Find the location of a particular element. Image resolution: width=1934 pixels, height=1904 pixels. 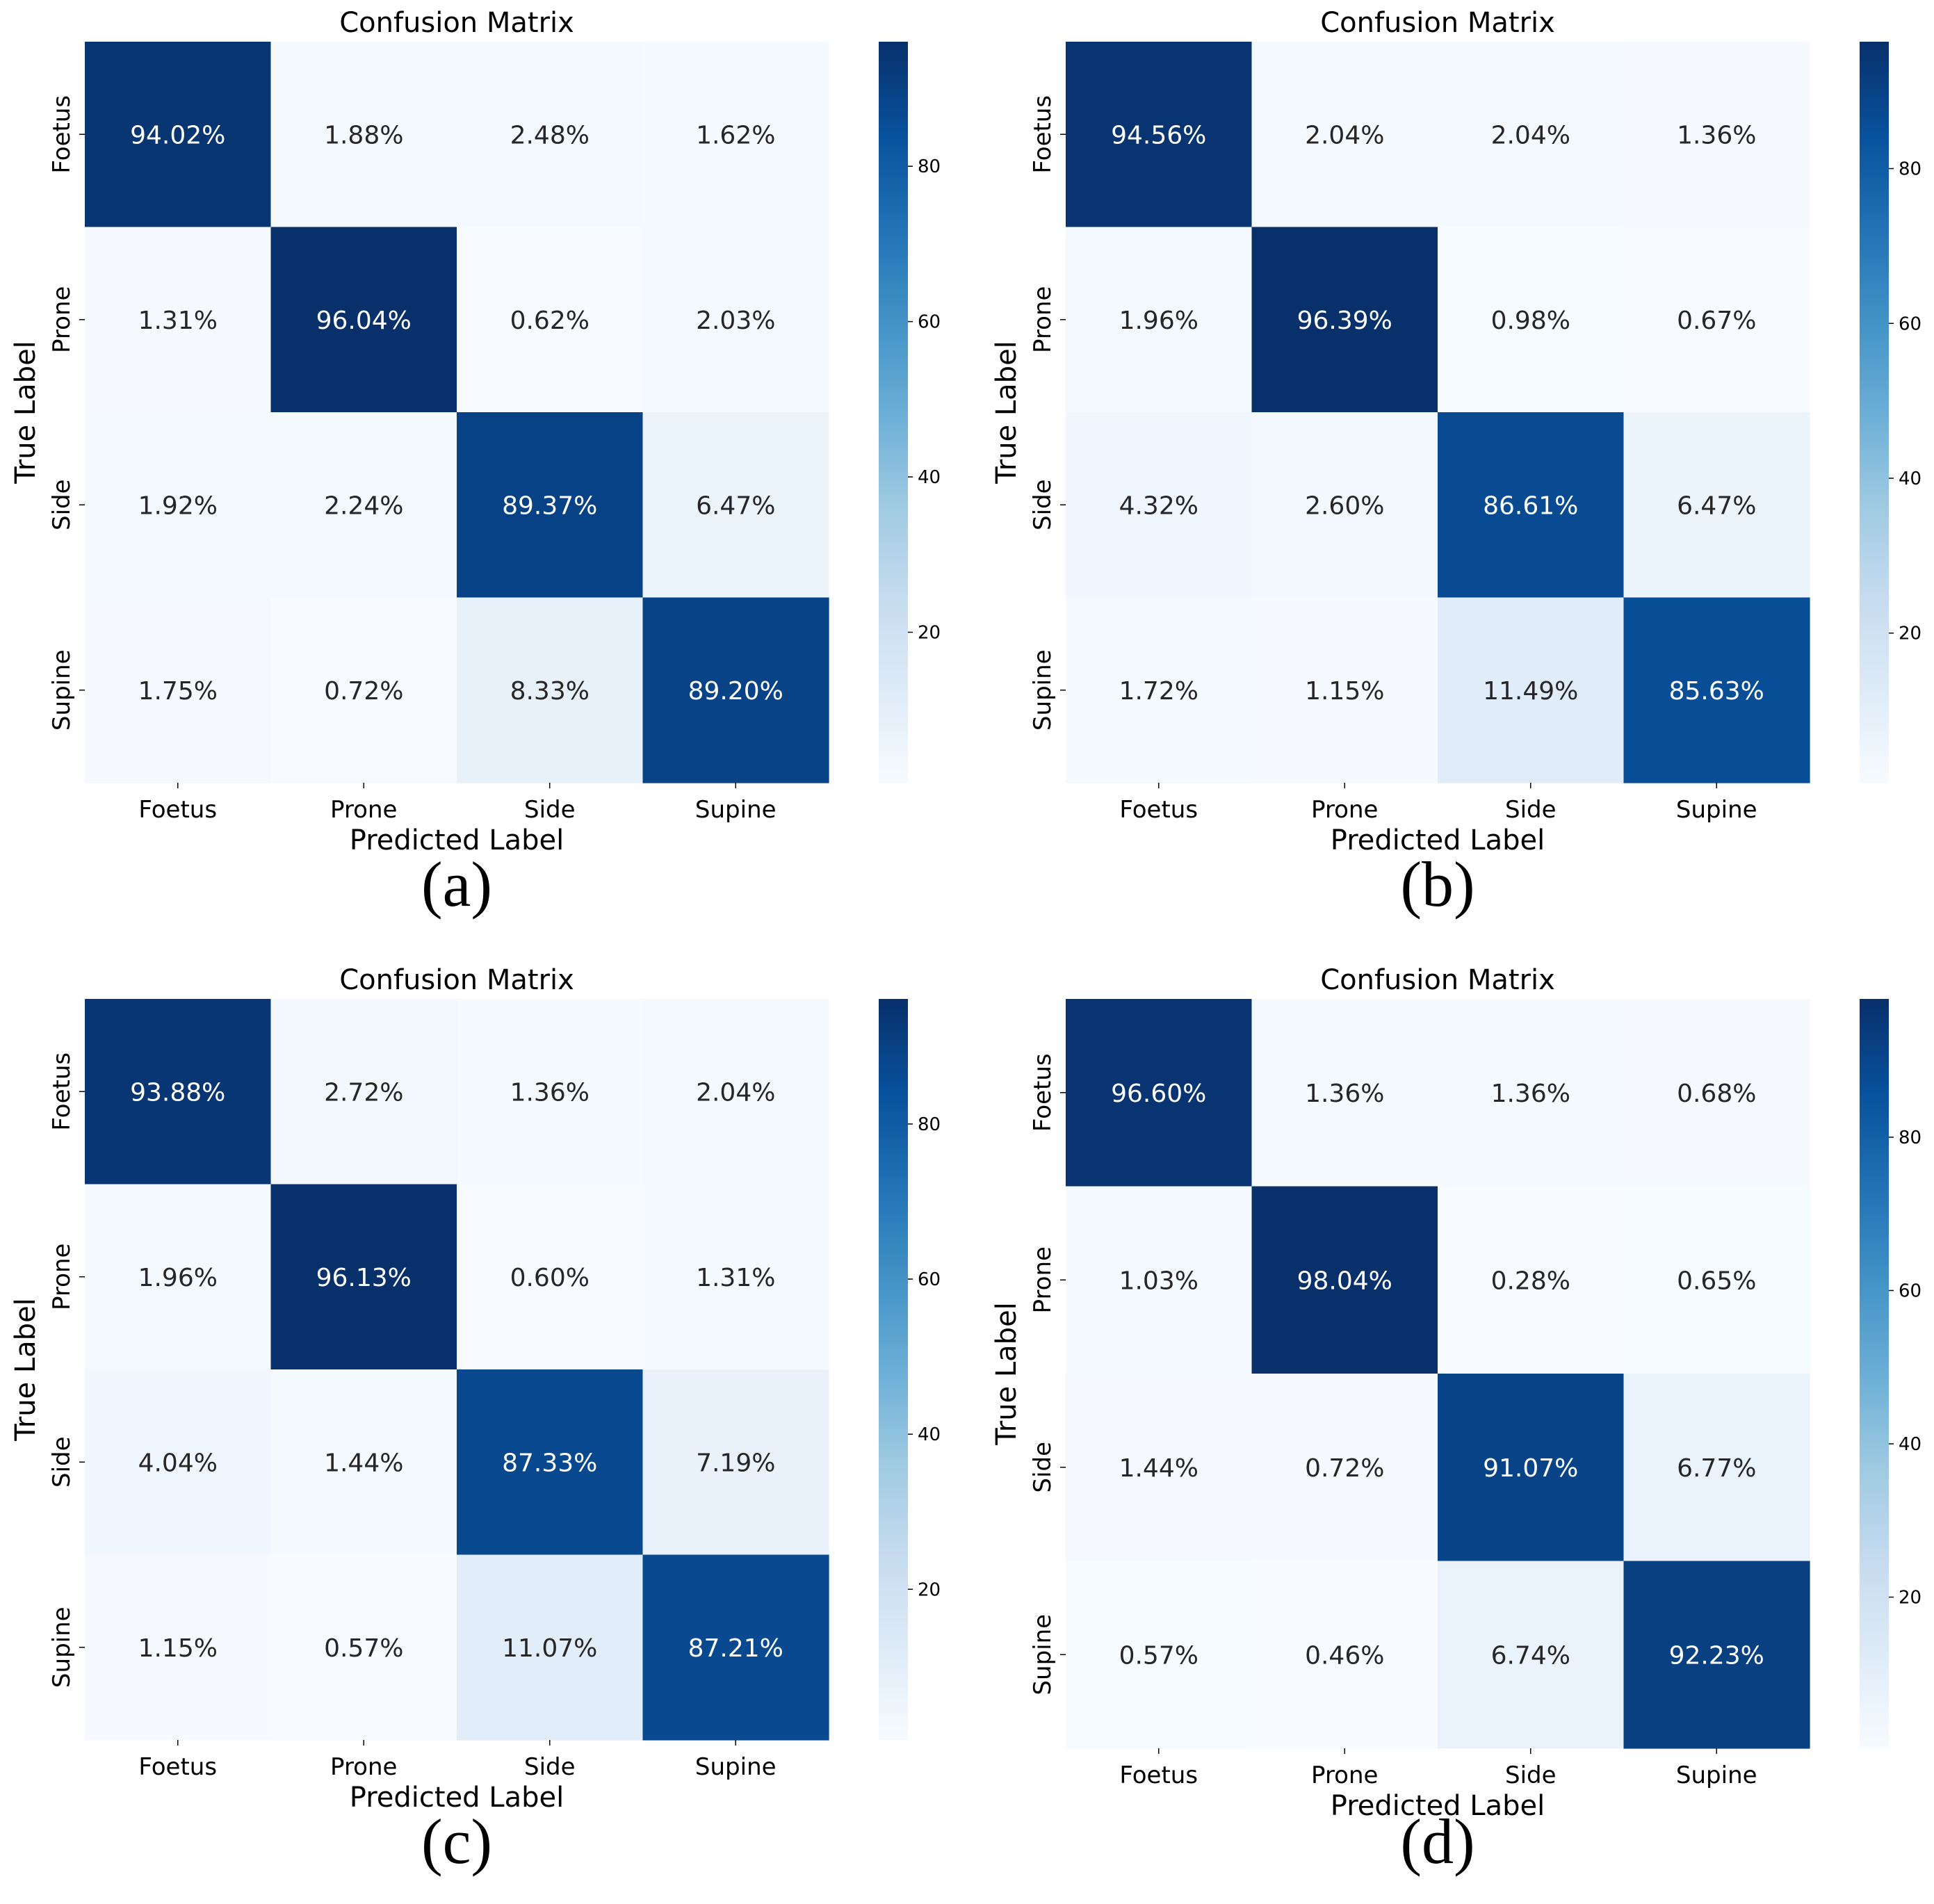

cell-value-label: 4.32% is located at coordinates (1158, 505).